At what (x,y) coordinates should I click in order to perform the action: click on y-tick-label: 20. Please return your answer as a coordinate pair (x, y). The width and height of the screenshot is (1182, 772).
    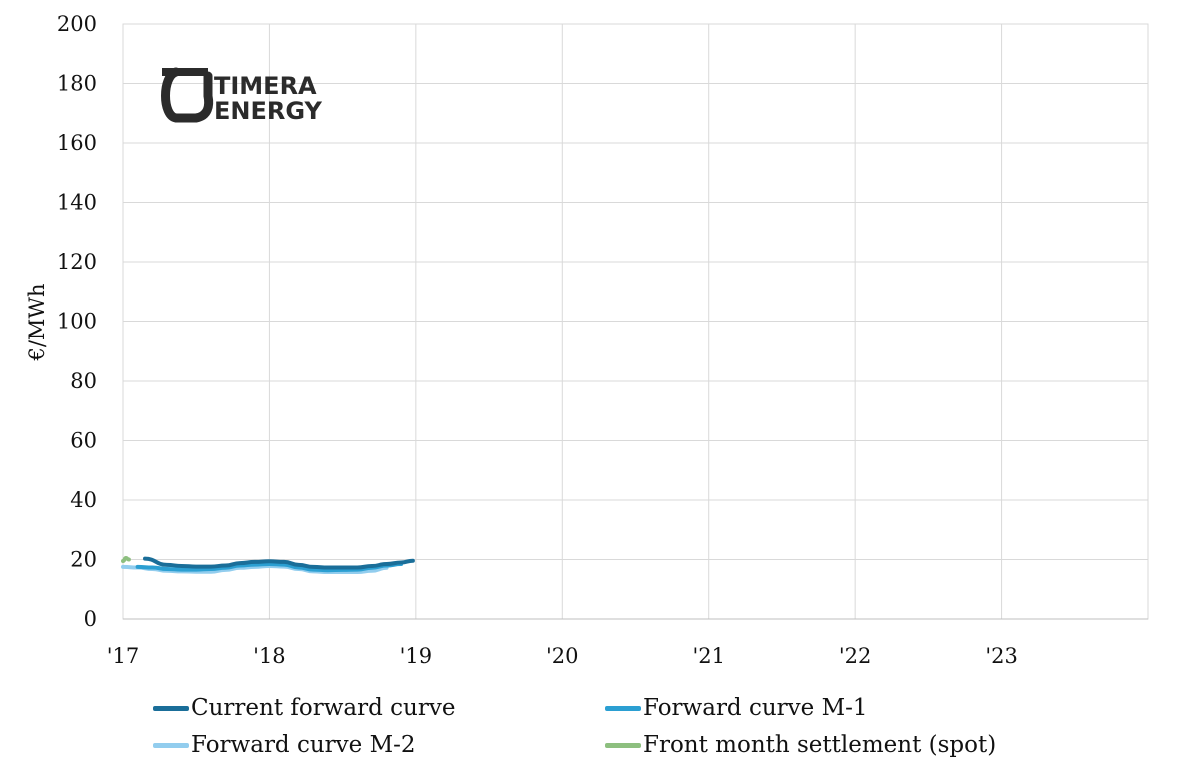
    Looking at the image, I should click on (83, 560).